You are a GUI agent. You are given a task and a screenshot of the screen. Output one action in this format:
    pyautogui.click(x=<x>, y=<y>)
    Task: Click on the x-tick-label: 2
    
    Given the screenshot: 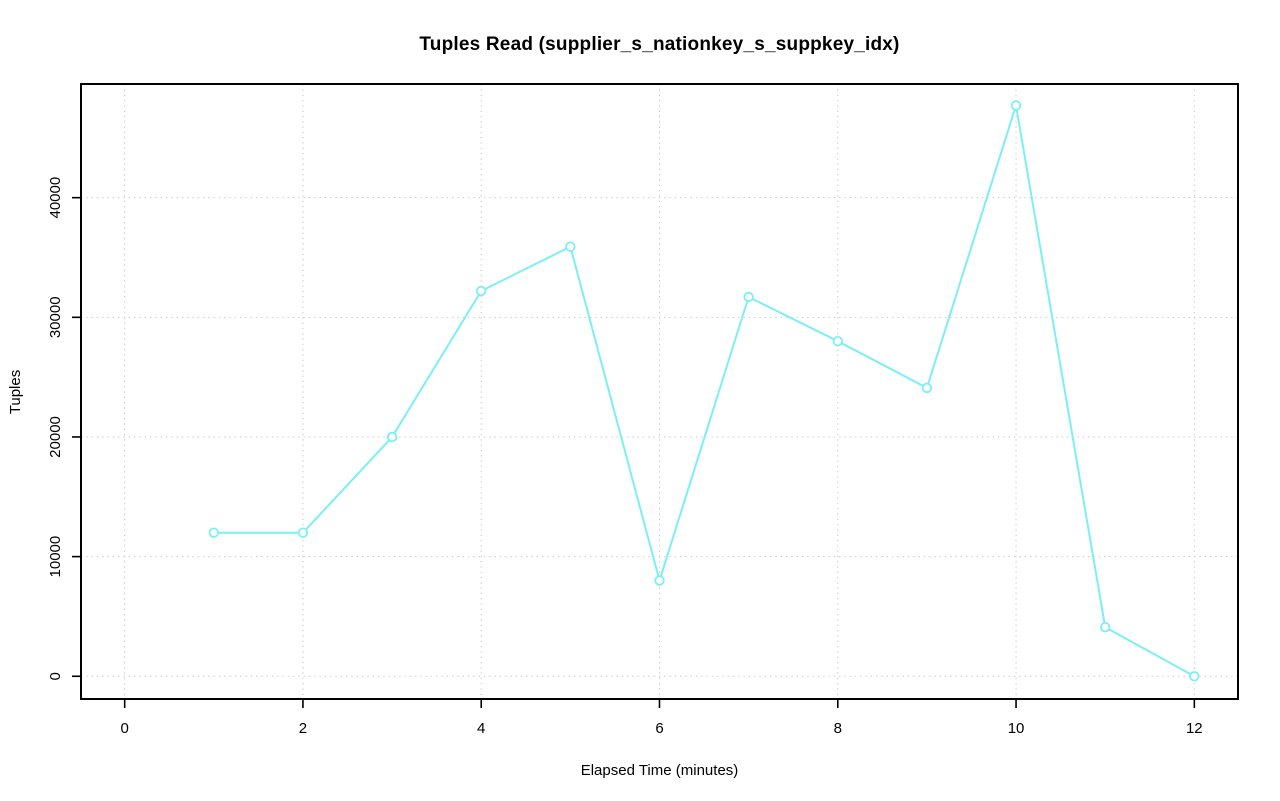 What is the action you would take?
    pyautogui.click(x=303, y=728)
    